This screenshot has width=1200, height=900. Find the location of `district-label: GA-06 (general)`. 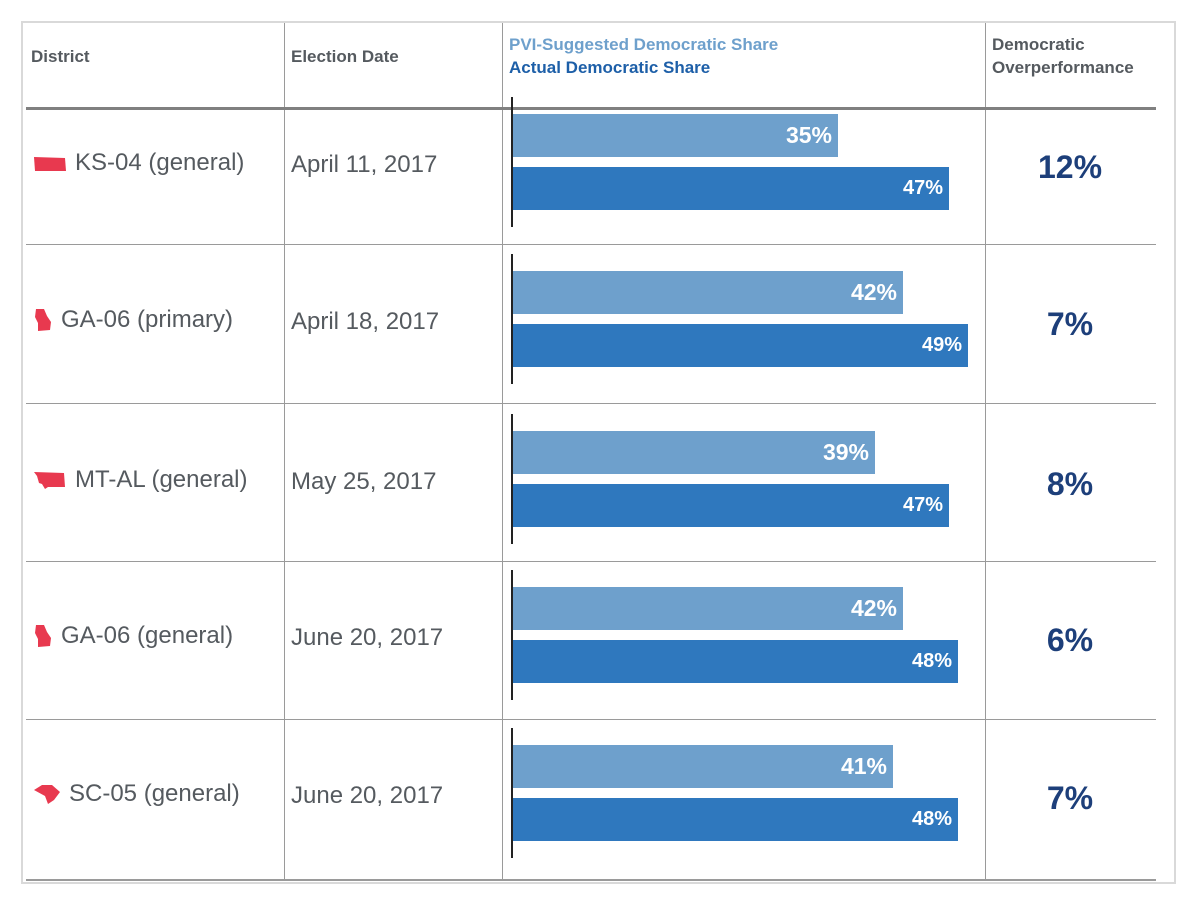

district-label: GA-06 (general) is located at coordinates (147, 635).